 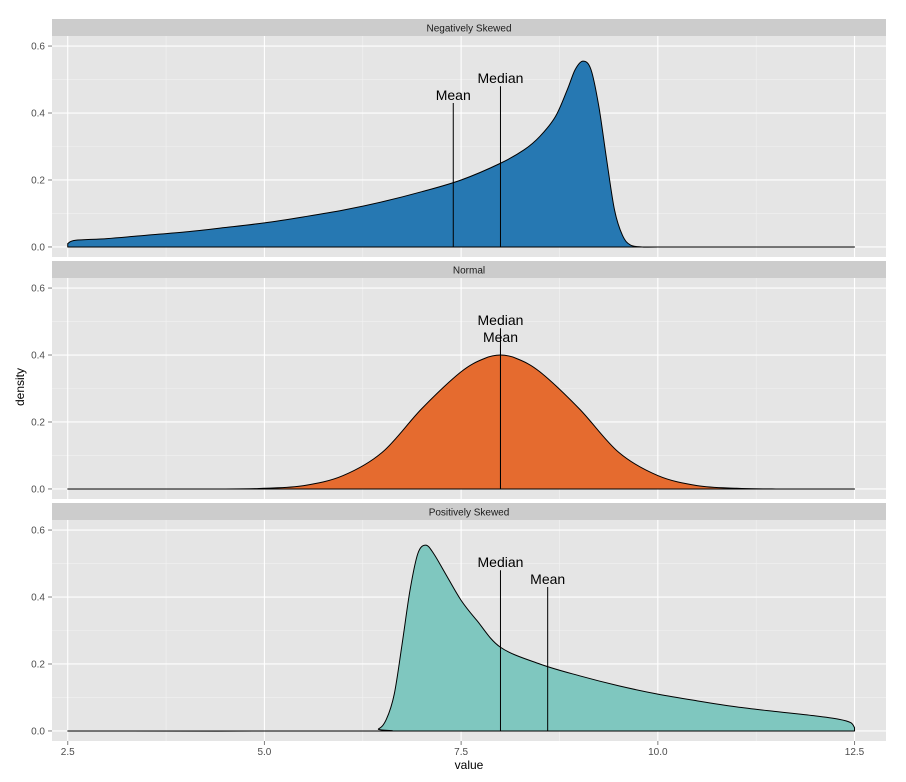 What do you see at coordinates (264, 752) in the screenshot?
I see `x-tick-label: 5.0` at bounding box center [264, 752].